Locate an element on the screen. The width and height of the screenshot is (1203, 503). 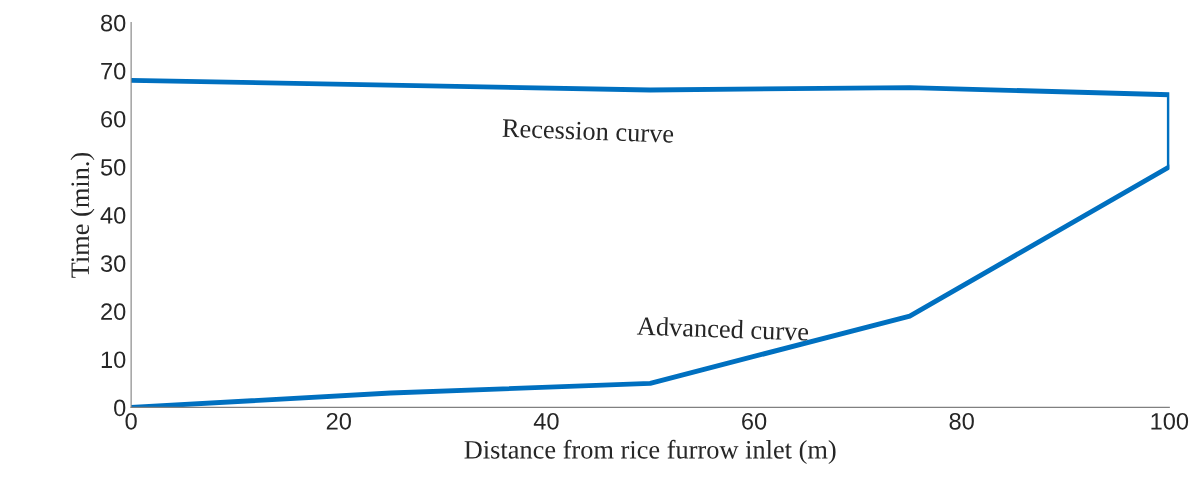
y-tick-label: 70 is located at coordinates (113, 71).